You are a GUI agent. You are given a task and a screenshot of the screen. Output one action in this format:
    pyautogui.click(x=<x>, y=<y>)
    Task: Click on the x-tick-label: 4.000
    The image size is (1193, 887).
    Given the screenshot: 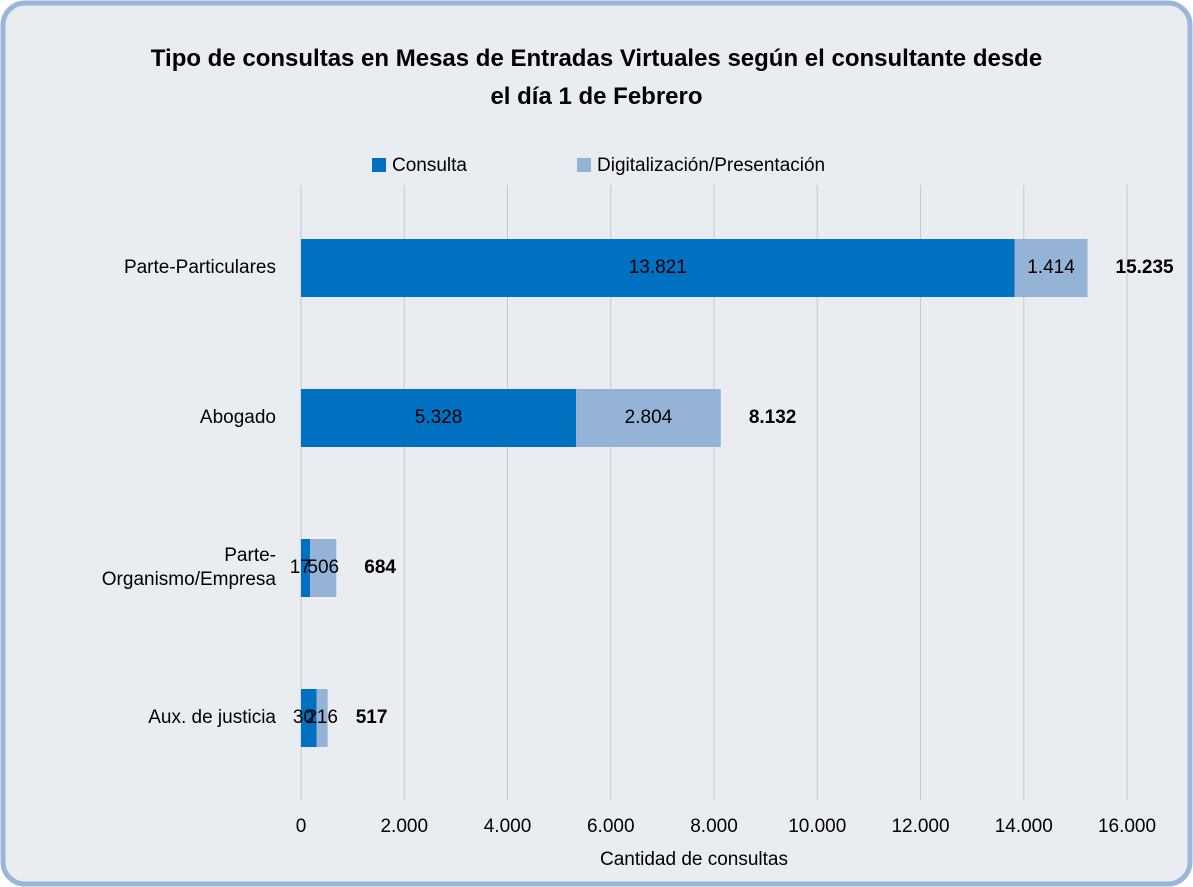 What is the action you would take?
    pyautogui.click(x=508, y=826)
    